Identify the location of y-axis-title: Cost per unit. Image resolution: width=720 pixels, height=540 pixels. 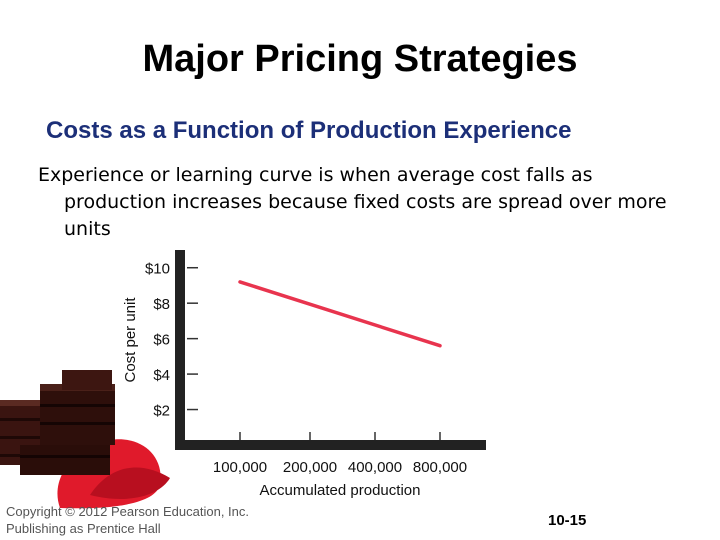
(130, 340).